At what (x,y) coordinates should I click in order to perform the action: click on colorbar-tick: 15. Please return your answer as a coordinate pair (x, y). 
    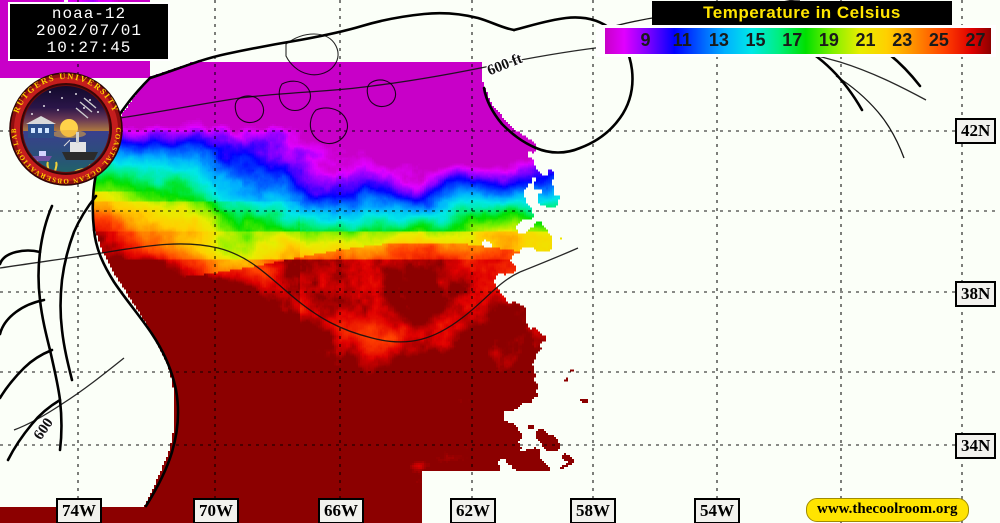
    Looking at the image, I should click on (755, 40).